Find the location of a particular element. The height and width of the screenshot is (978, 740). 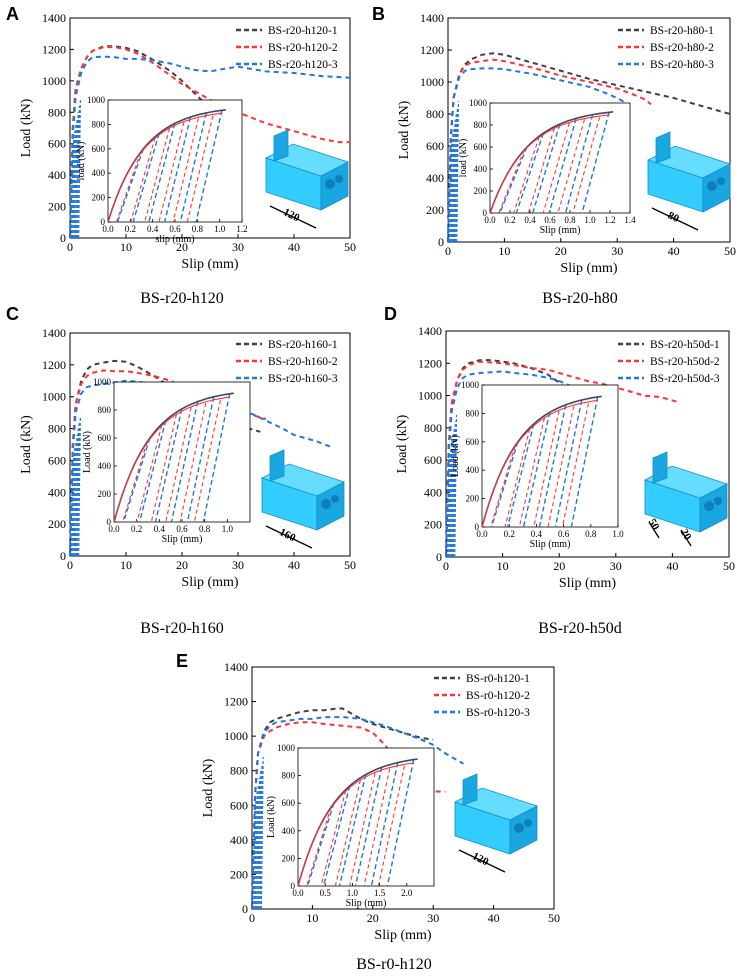

inset-y-tick-label: 800 is located at coordinates (481, 125).